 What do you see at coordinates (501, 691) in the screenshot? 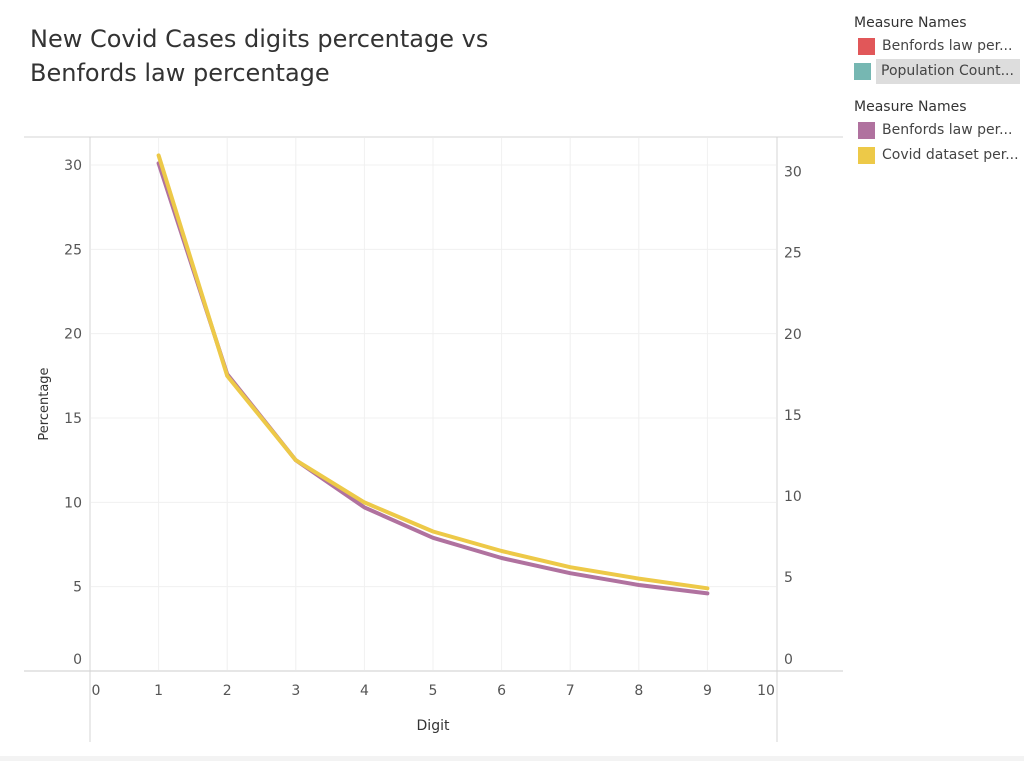
I see `x-tick-label: 6` at bounding box center [501, 691].